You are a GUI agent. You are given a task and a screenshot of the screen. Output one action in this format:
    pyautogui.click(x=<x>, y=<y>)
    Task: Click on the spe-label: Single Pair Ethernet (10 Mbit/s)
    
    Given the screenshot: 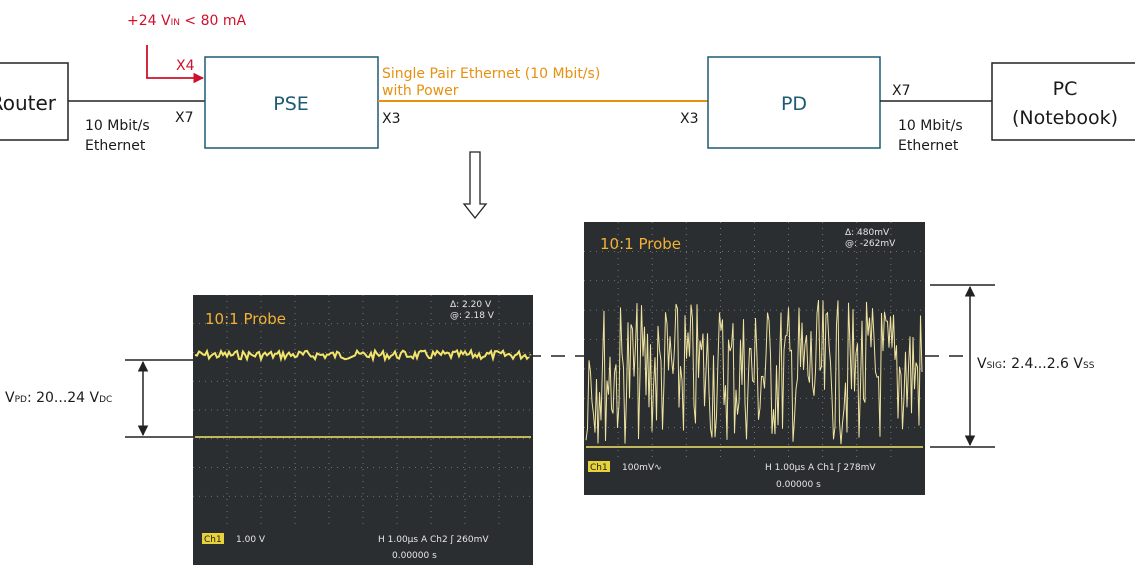 What is the action you would take?
    pyautogui.click(x=491, y=74)
    